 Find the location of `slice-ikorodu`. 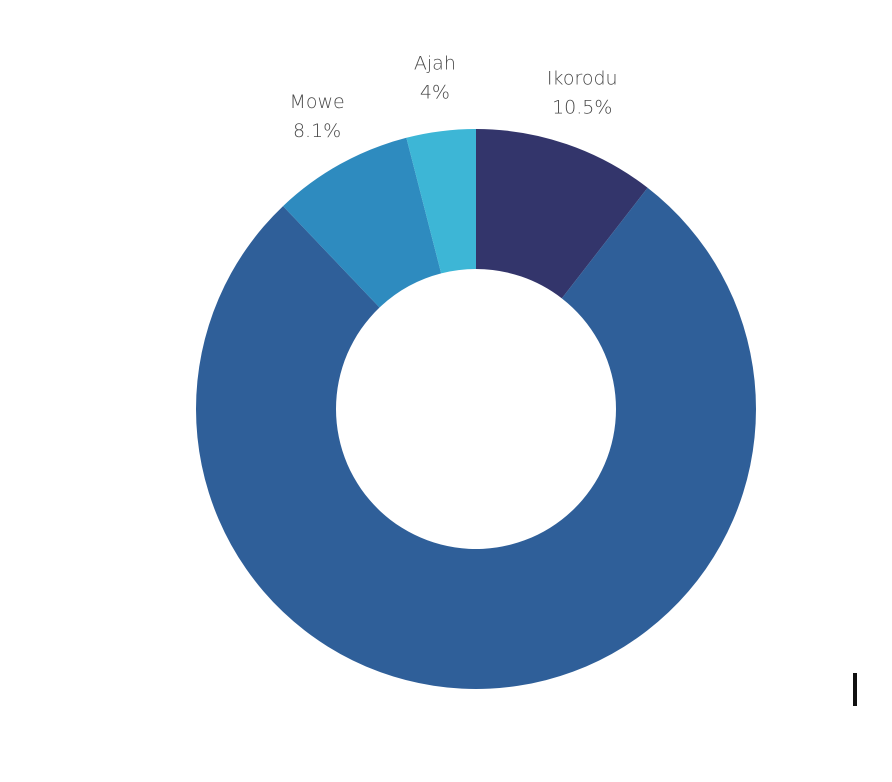

slice-ikorodu is located at coordinates (562, 214).